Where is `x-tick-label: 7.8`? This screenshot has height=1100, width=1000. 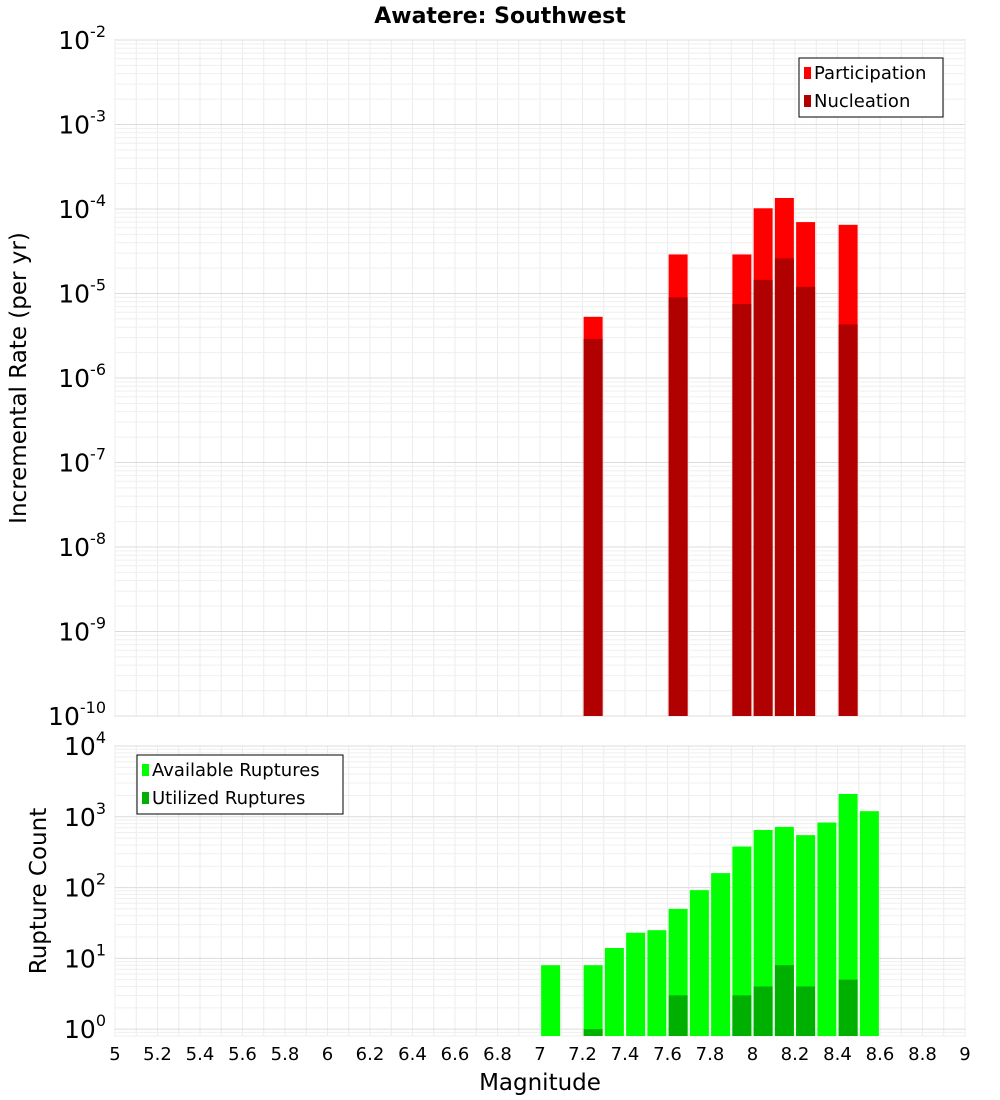 x-tick-label: 7.8 is located at coordinates (710, 1054).